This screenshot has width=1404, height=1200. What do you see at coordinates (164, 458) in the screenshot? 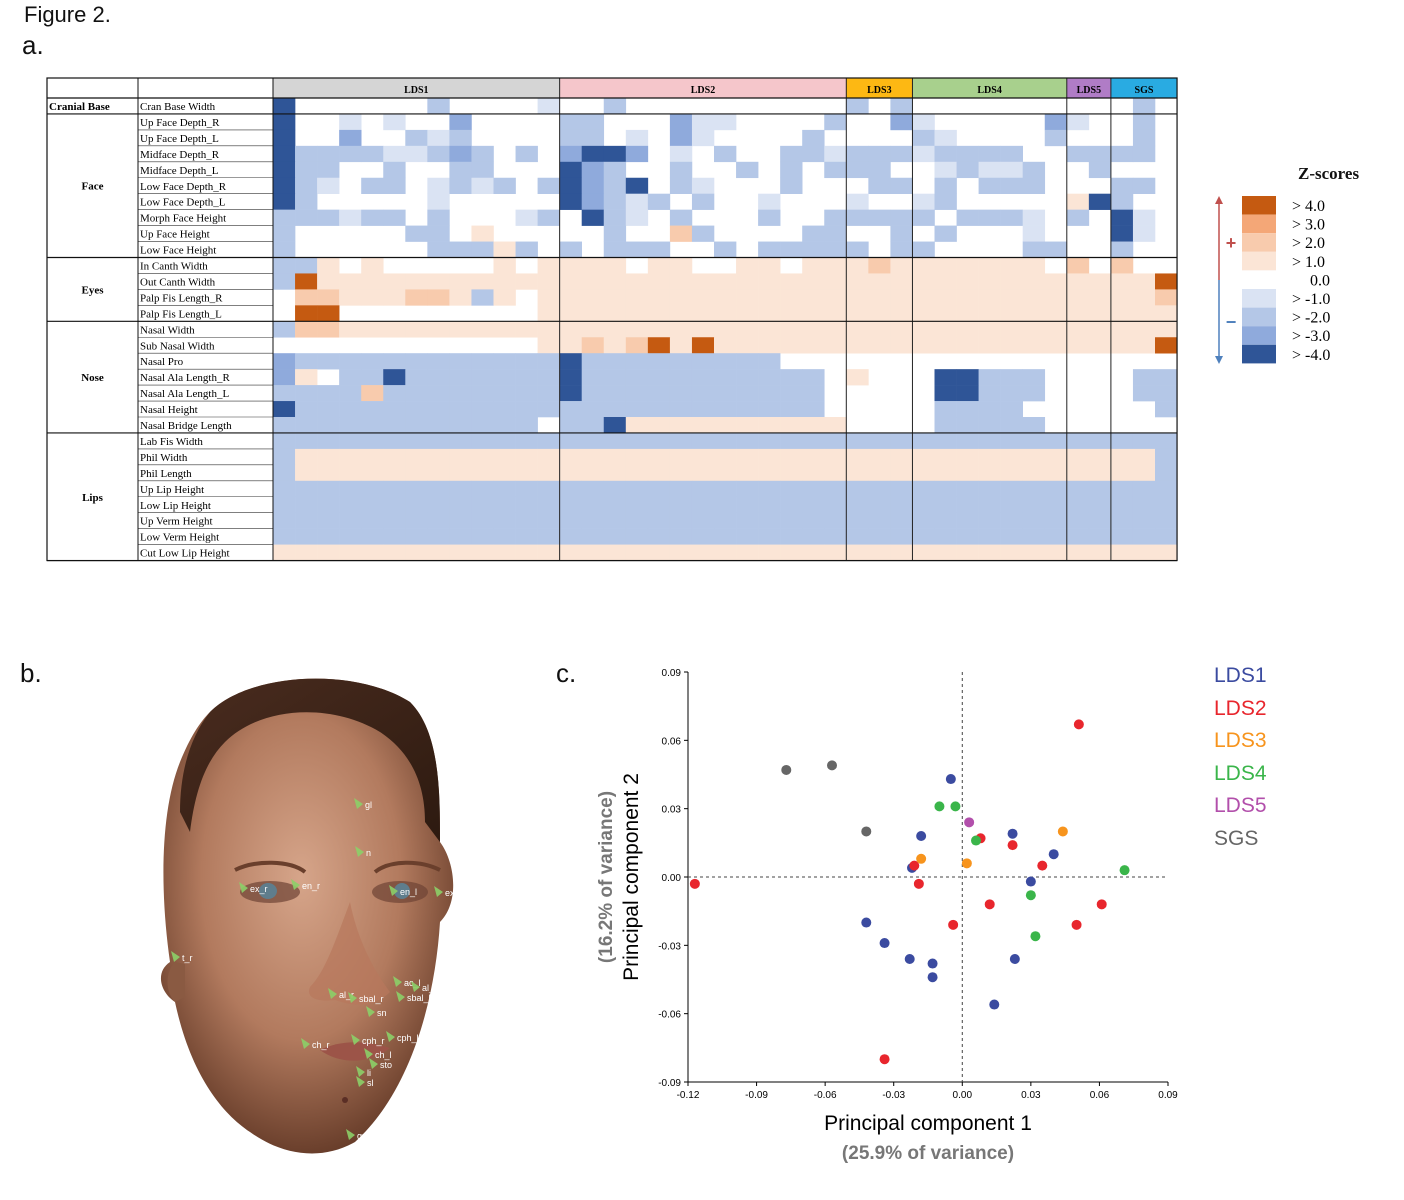
I see `row-label: Phil Width` at bounding box center [164, 458].